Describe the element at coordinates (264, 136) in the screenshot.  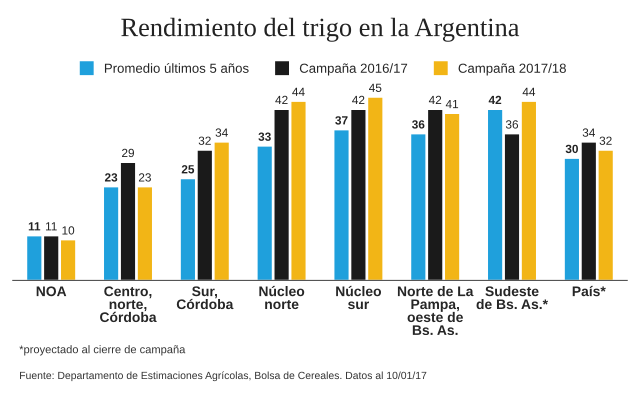
I see `data-label: 33` at that location.